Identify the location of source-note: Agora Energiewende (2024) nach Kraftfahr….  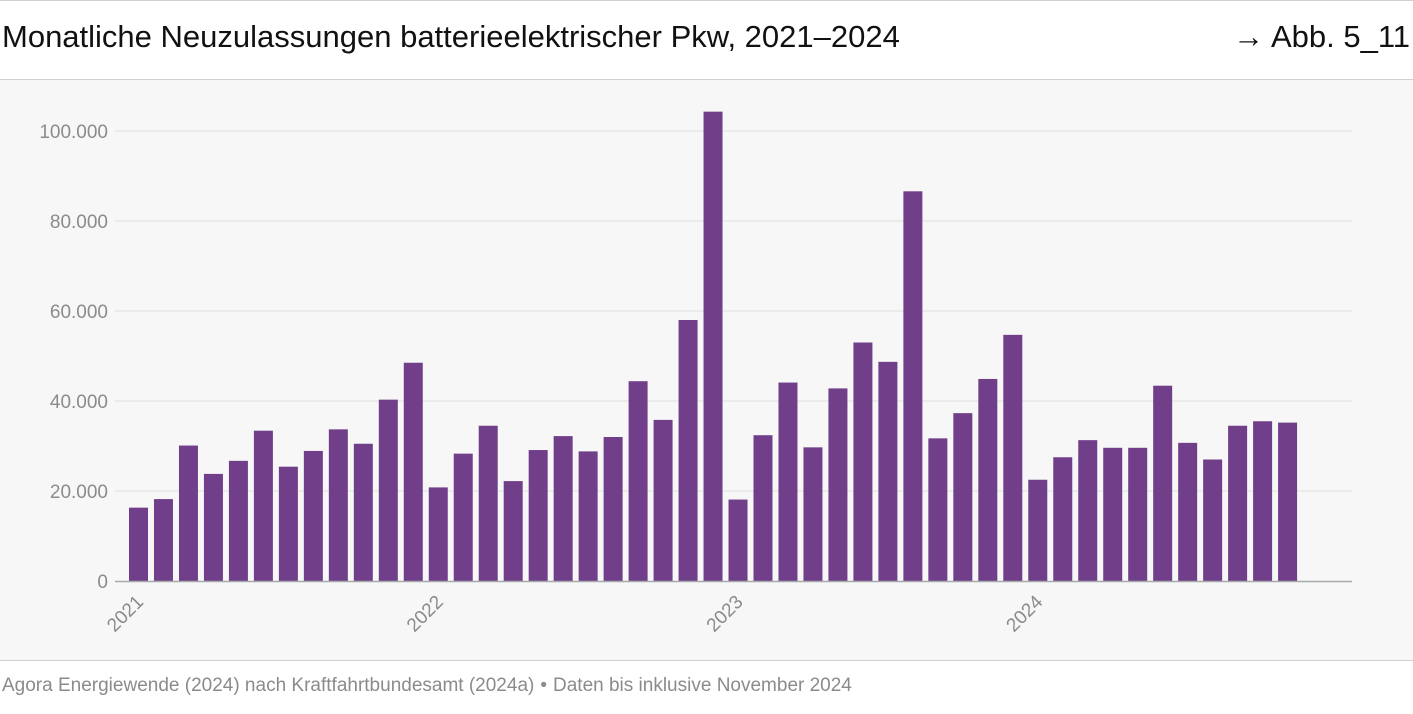
(427, 686).